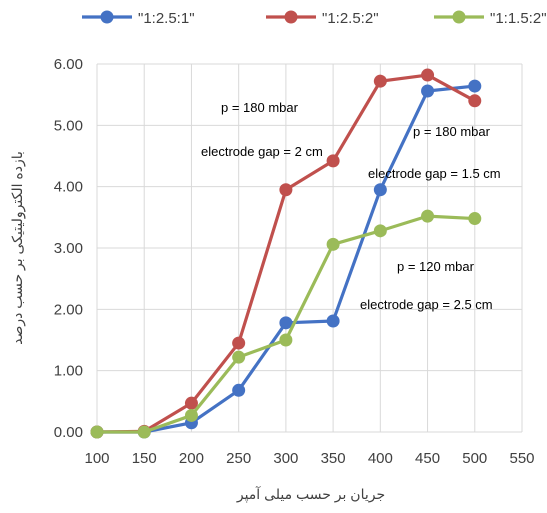 The width and height of the screenshot is (547, 513). I want to click on legend-item: "1:2.5:1", so click(138, 18).